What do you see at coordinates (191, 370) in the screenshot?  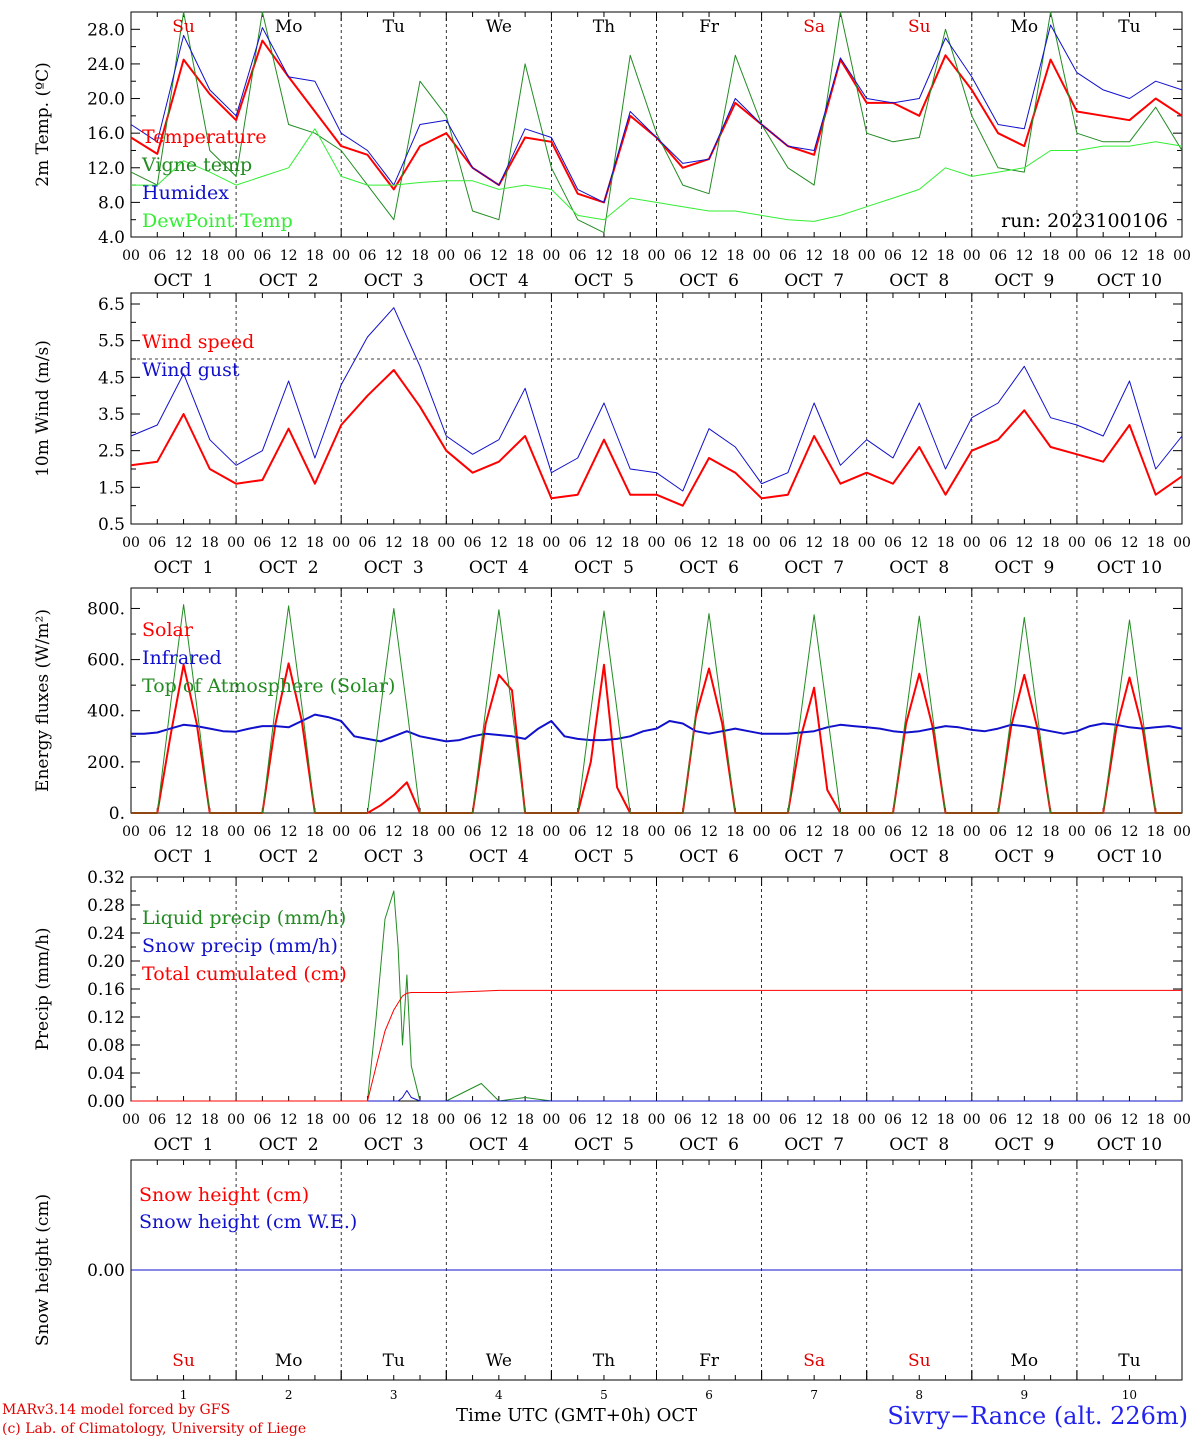 I see `legend-entry: Wind gust` at bounding box center [191, 370].